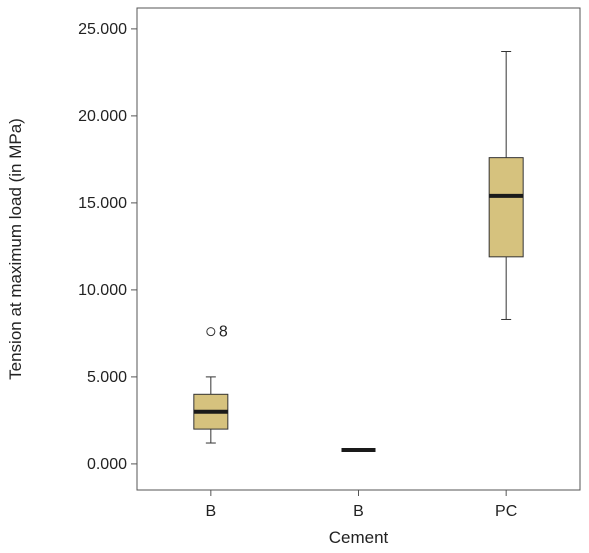 The height and width of the screenshot is (553, 589). Describe the element at coordinates (102, 203) in the screenshot. I see `y-tick-label: 15.000` at that location.